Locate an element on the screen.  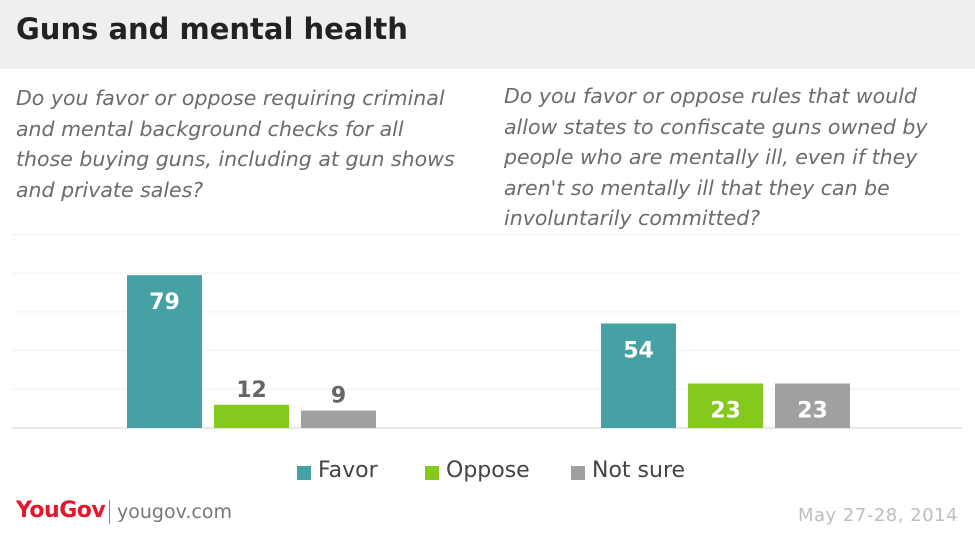
bar-q2-oppose is located at coordinates (725, 405).